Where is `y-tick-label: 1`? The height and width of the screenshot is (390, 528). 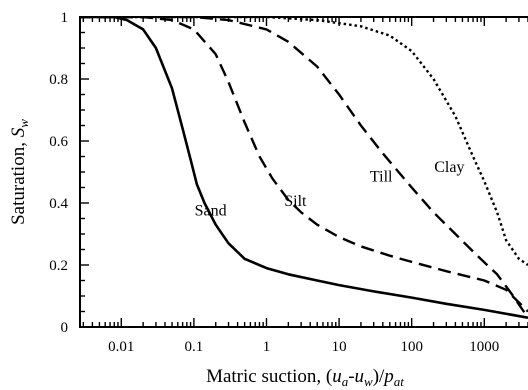 y-tick-label: 1 is located at coordinates (65, 18).